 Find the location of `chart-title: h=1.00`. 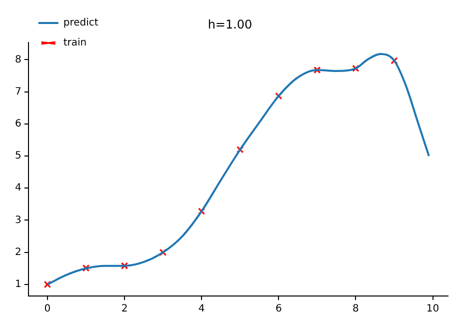

chart-title: h=1.00 is located at coordinates (230, 24).